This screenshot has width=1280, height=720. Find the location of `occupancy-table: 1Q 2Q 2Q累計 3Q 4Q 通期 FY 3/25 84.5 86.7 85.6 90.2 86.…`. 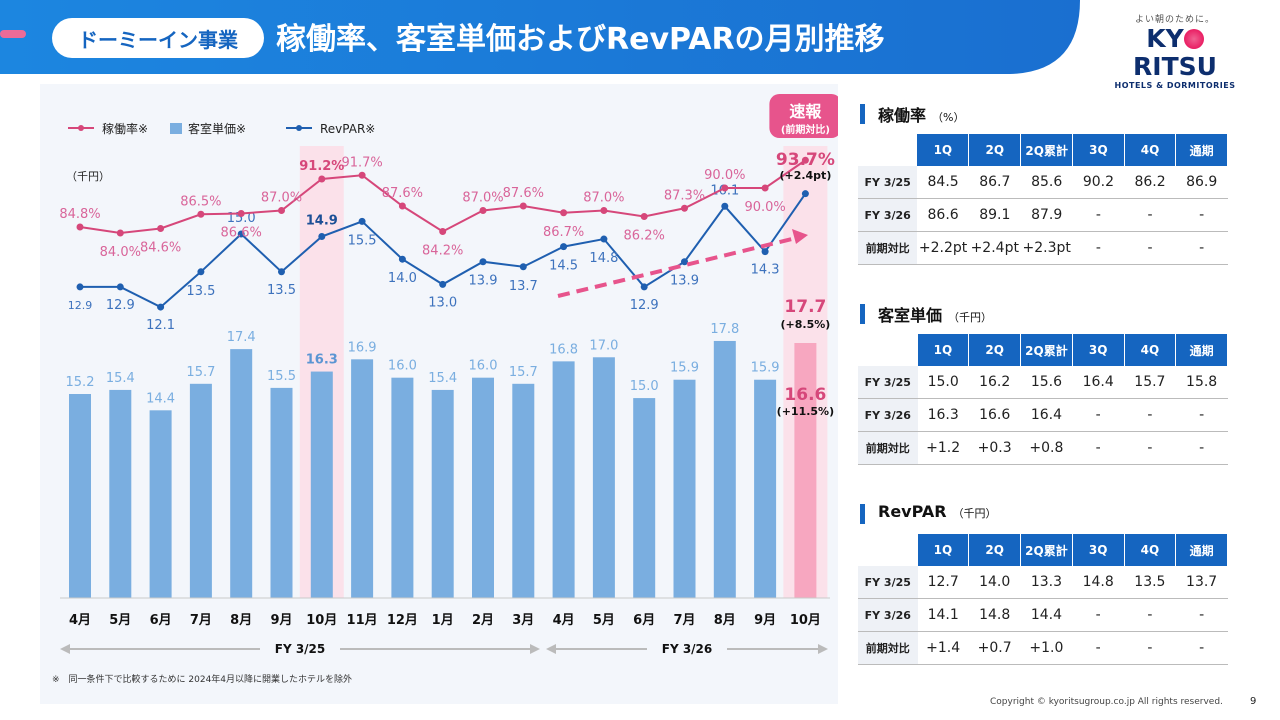

occupancy-table: 1Q 2Q 2Q累計 3Q 4Q 通期 FY 3/25 84.5 86.7 85.6 90.2 86.… is located at coordinates (1043, 199).